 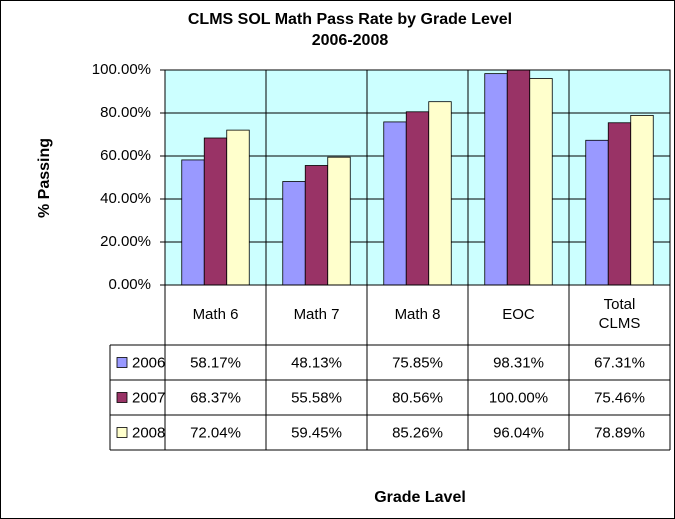 What do you see at coordinates (44, 178) in the screenshot?
I see `y-axis-label: % Passing` at bounding box center [44, 178].